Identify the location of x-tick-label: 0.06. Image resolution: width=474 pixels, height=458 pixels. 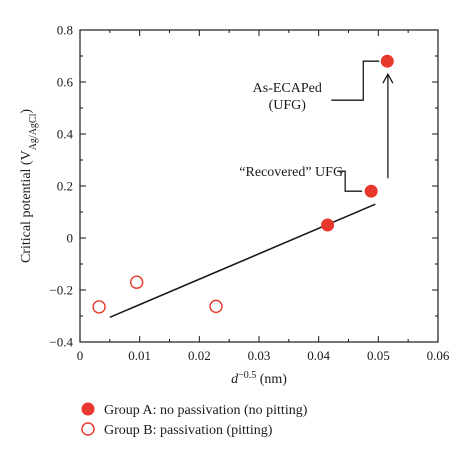
(438, 355).